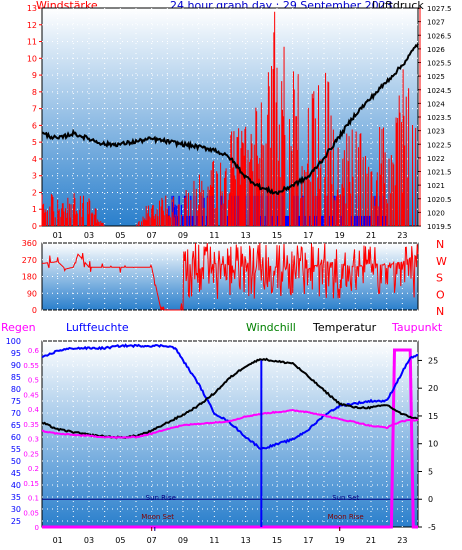  I want to click on y-left-tick-label: 10, so click(32, 58).